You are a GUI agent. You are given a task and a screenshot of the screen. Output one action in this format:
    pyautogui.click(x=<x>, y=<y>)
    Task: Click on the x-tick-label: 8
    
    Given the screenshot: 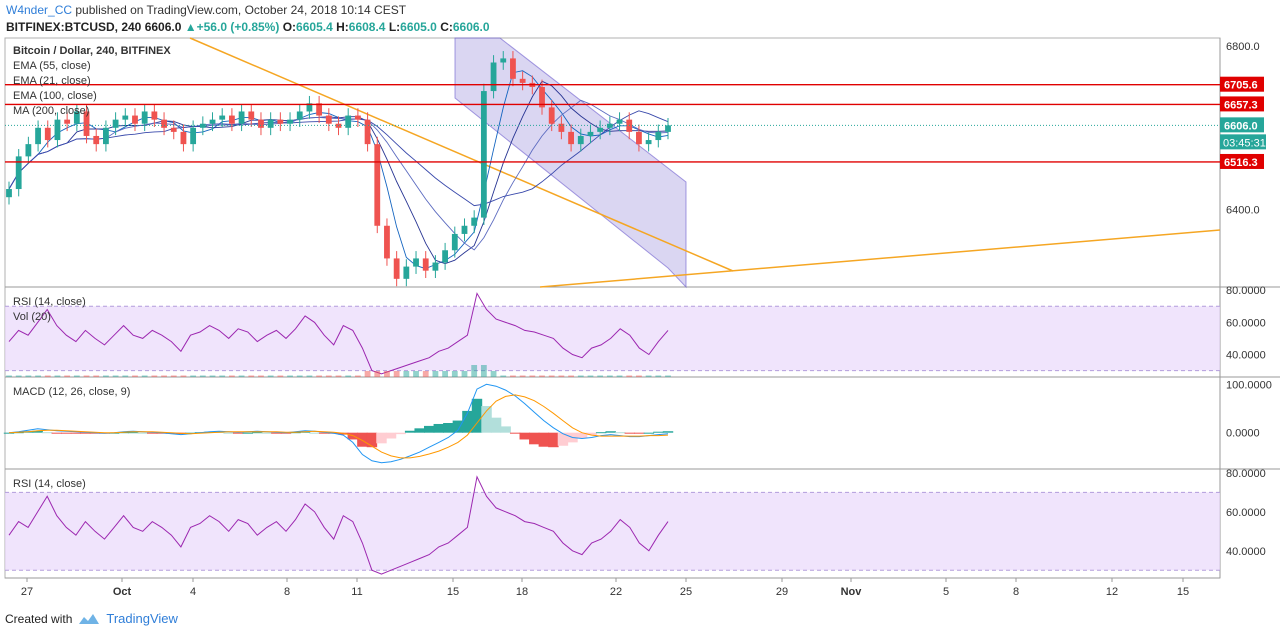 What is the action you would take?
    pyautogui.click(x=287, y=592)
    